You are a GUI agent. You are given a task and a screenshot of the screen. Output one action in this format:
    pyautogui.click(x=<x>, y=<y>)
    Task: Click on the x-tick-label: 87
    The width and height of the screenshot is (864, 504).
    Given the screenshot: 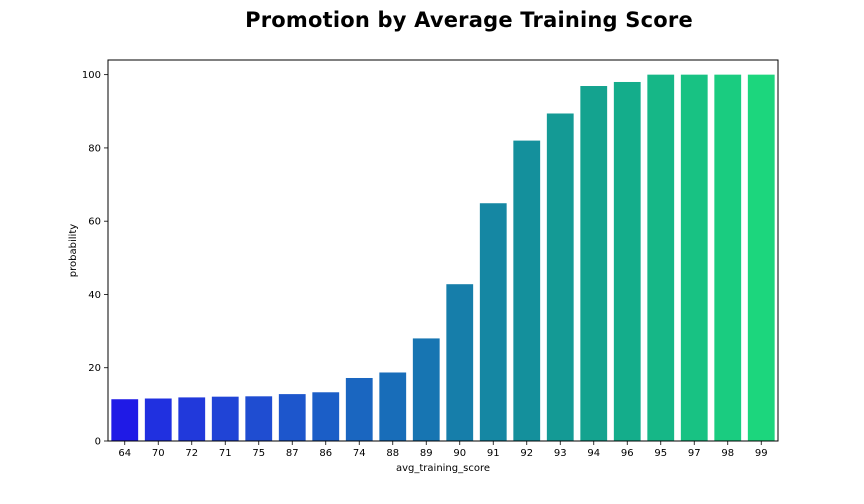 What is the action you would take?
    pyautogui.click(x=292, y=453)
    